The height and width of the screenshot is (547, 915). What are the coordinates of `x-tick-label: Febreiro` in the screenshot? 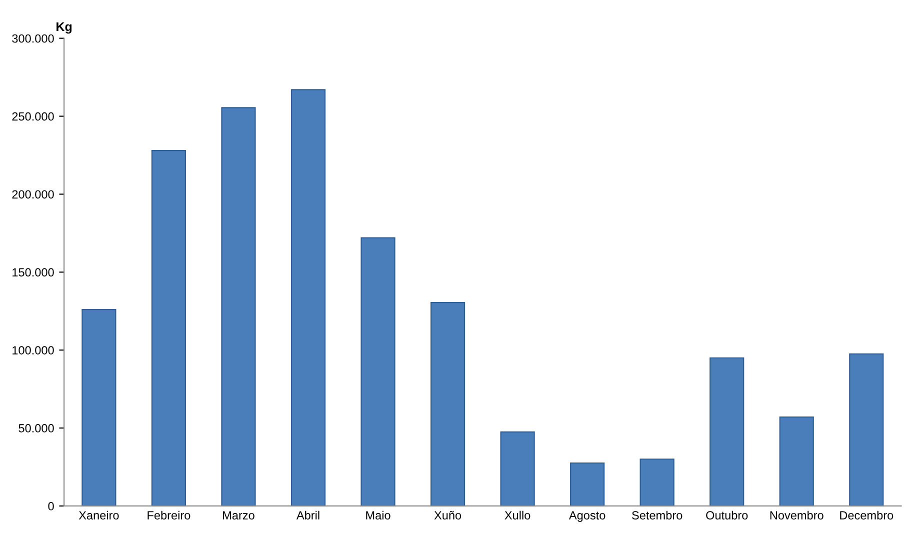 It's located at (169, 515).